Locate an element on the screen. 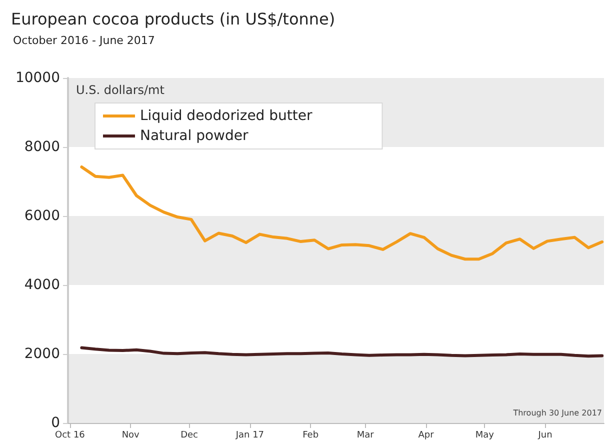  y-axis-title: U.S. dollars/mt is located at coordinates (120, 90).